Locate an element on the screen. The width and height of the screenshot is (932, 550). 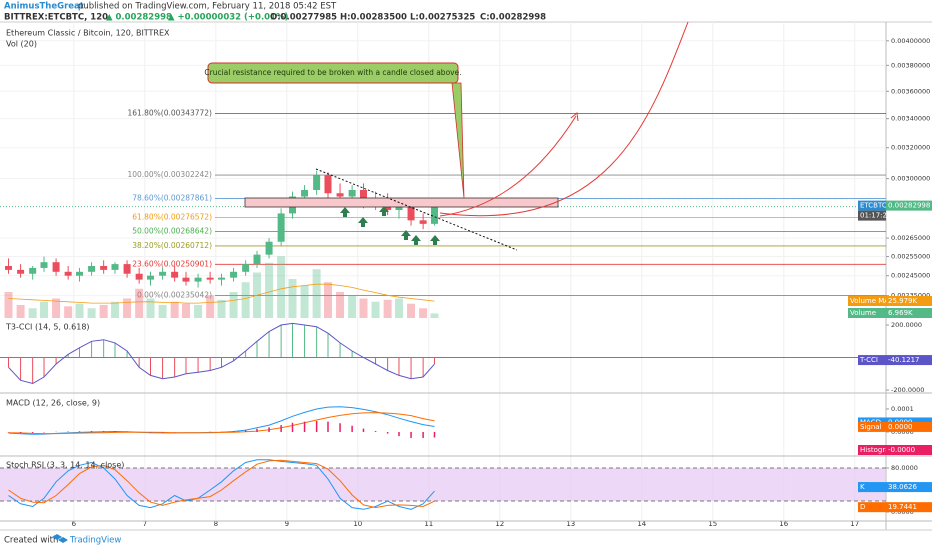
axis-tag-text: -0.0000 is located at coordinates (901, 450).